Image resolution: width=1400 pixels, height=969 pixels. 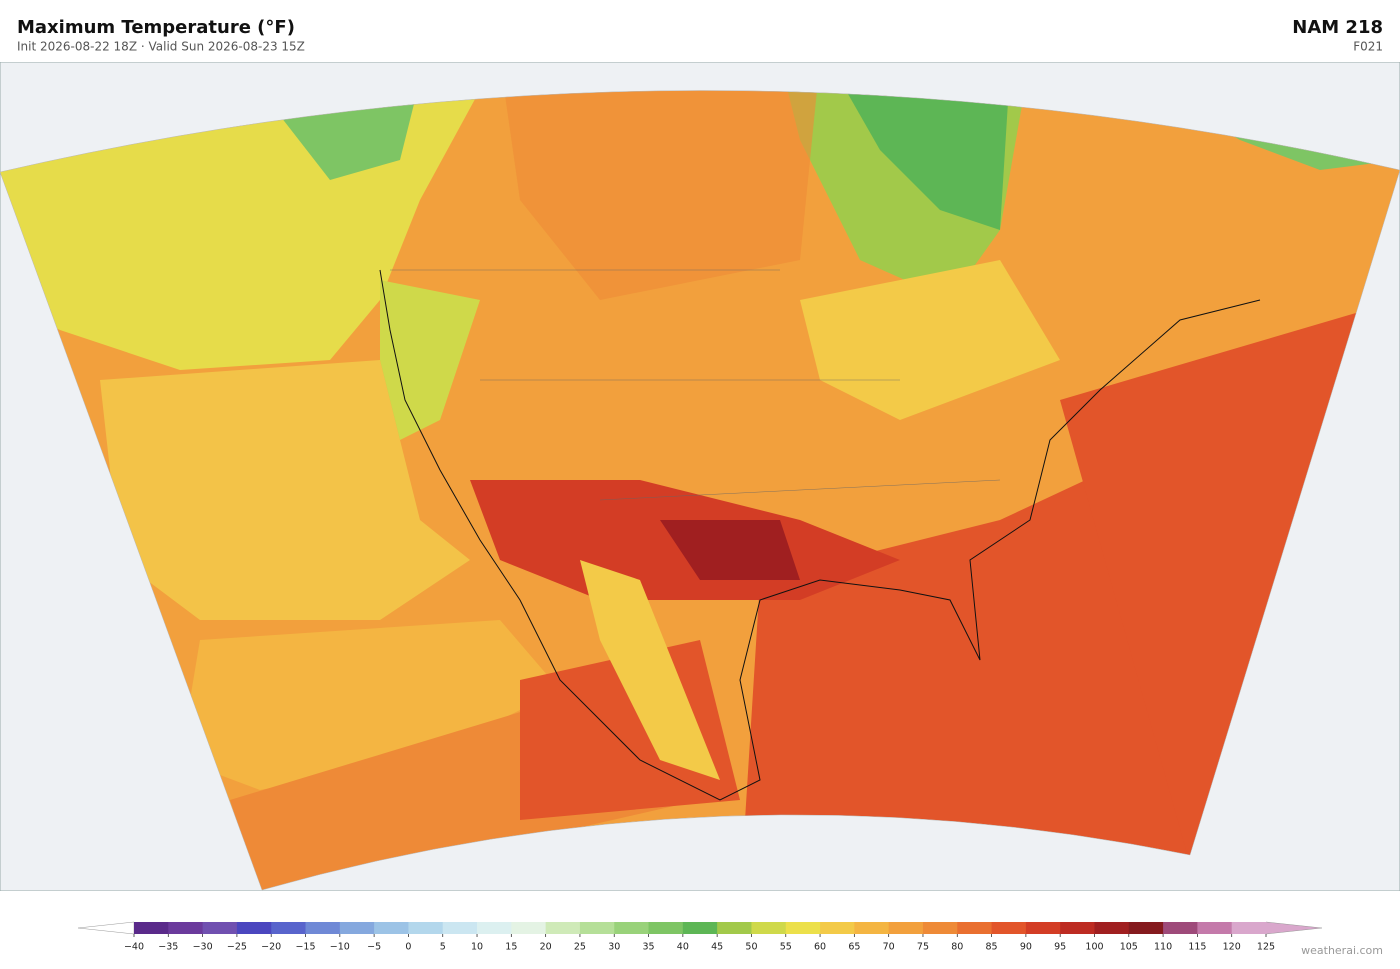 I want to click on colorbar-tick-label: −40, so click(x=134, y=947).